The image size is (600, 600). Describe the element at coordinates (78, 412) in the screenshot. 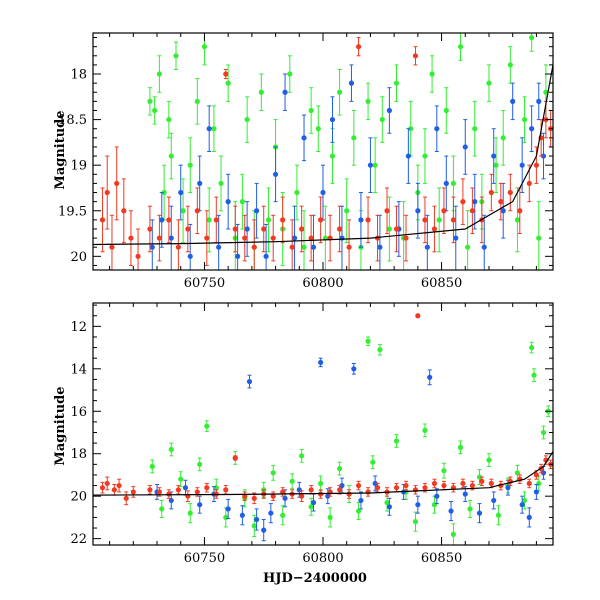

I see `y-tick-label: 16` at that location.